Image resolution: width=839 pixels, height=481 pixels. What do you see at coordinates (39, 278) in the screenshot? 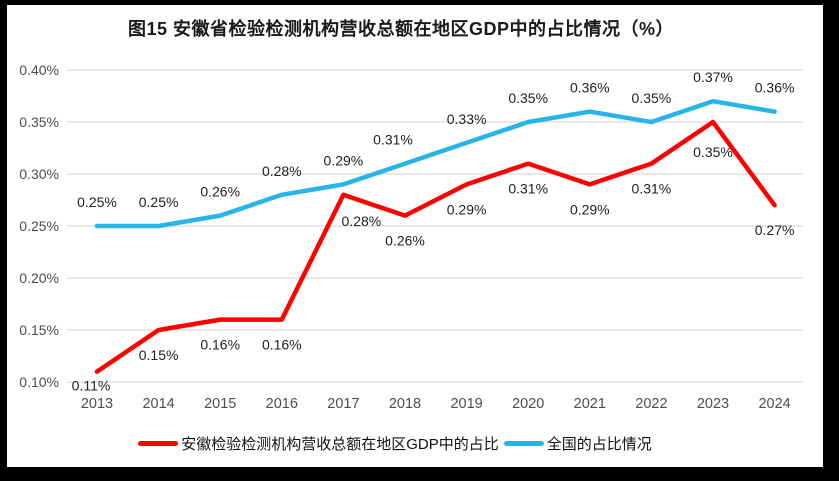
I see `y-axis-tick-label: 0.20%` at bounding box center [39, 278].